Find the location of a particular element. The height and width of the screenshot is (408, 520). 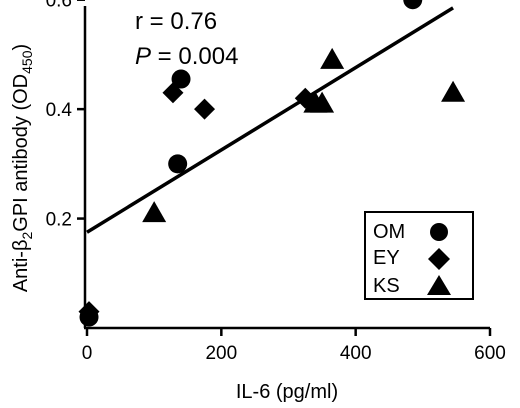

p-value-text: P = 0.004 is located at coordinates (186, 56).